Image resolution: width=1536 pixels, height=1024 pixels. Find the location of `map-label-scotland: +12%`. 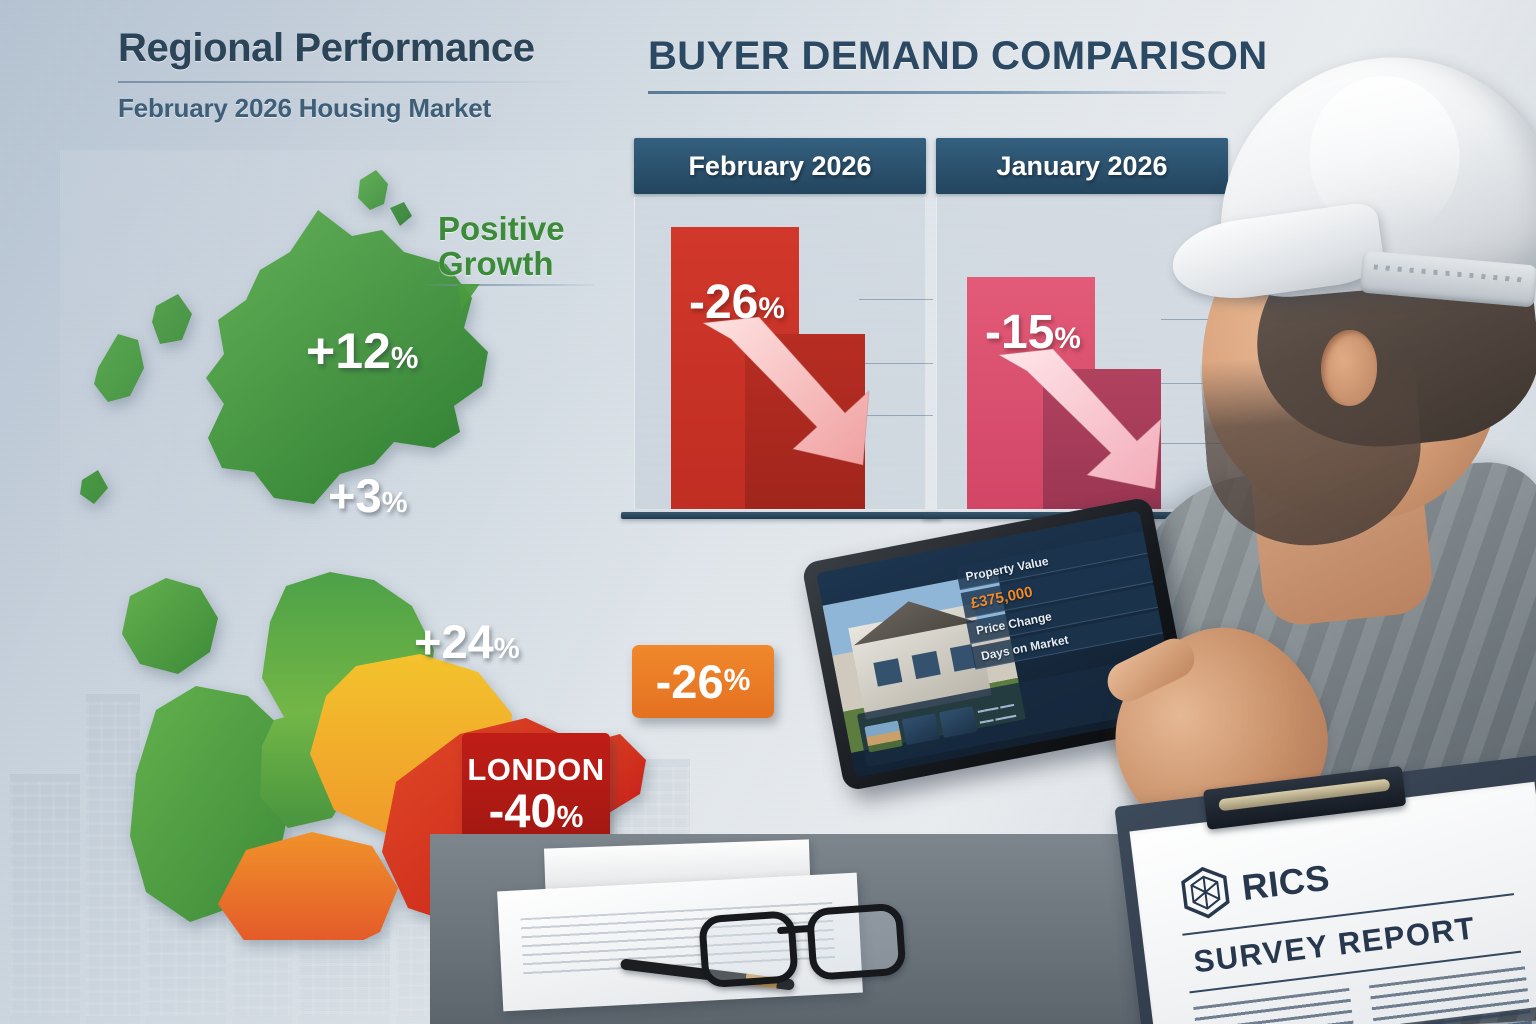

map-label-scotland: +12% is located at coordinates (362, 351).